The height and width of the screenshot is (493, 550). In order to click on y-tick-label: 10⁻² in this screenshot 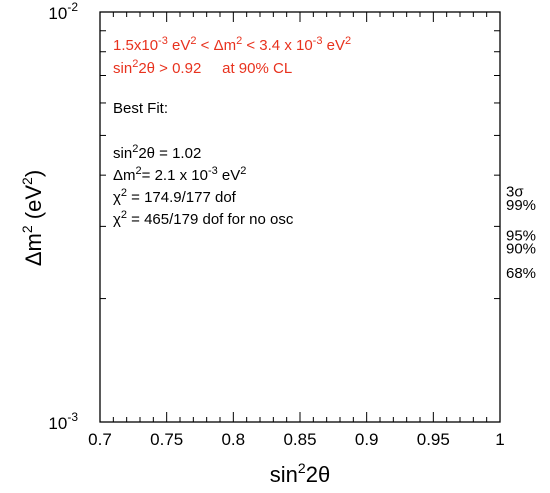, I will do `click(63, 11)`.